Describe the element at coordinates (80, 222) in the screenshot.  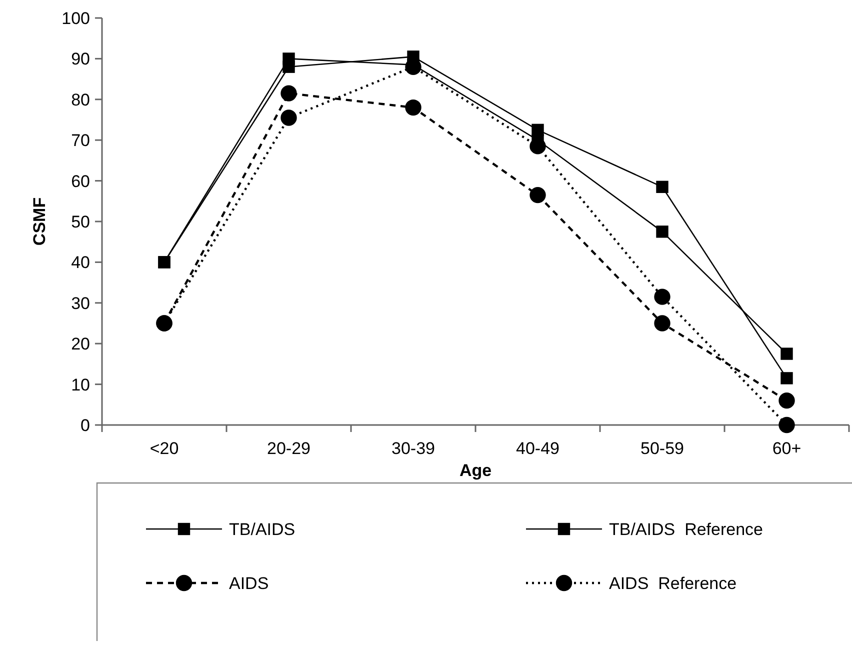
I see `y-tick-label: 50` at that location.